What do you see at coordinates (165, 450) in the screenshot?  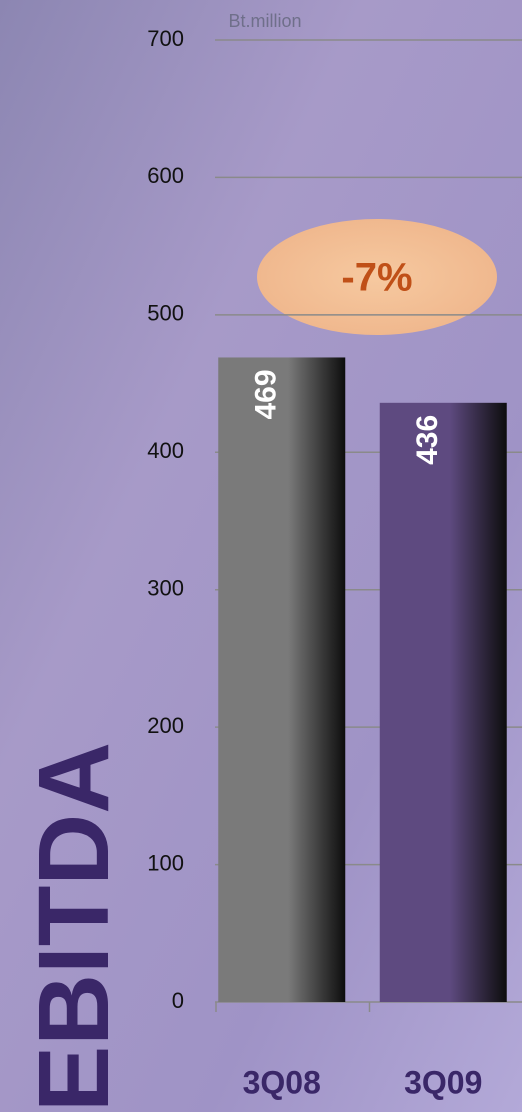 I see `y-tick-label: 400` at bounding box center [165, 450].